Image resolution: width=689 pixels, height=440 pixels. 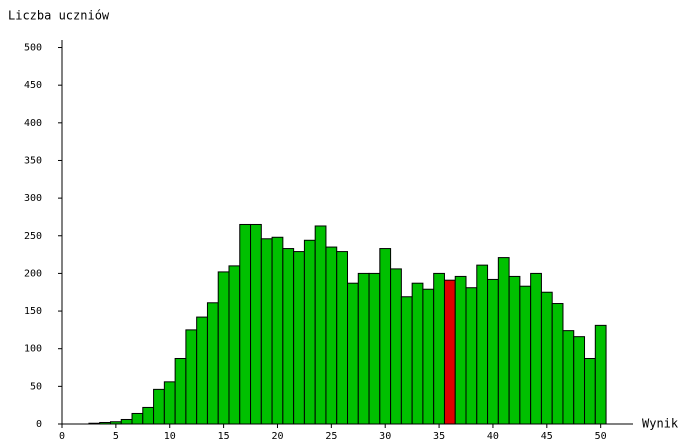 I want to click on y-tick-label: 200, so click(x=33, y=273).